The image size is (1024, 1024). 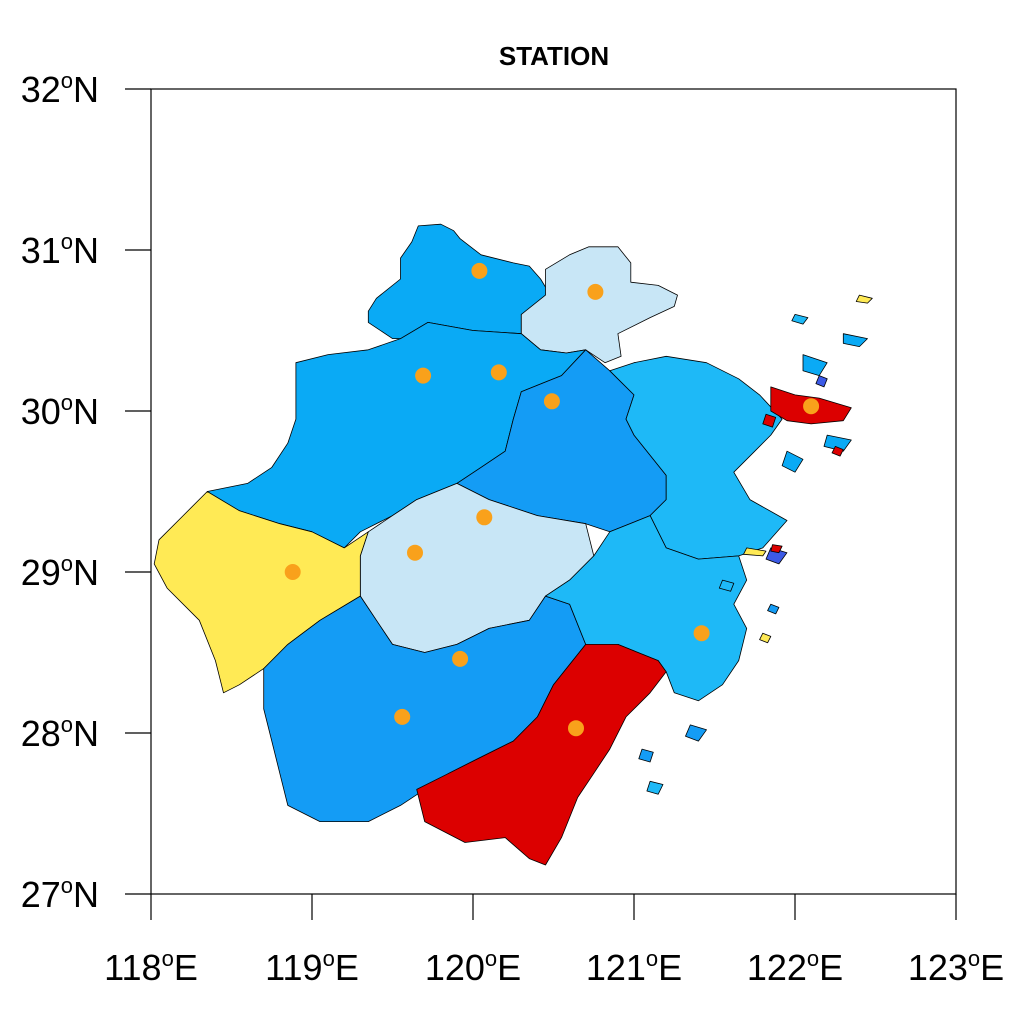 I want to click on y-tick-label: 30oN, so click(x=60, y=411).